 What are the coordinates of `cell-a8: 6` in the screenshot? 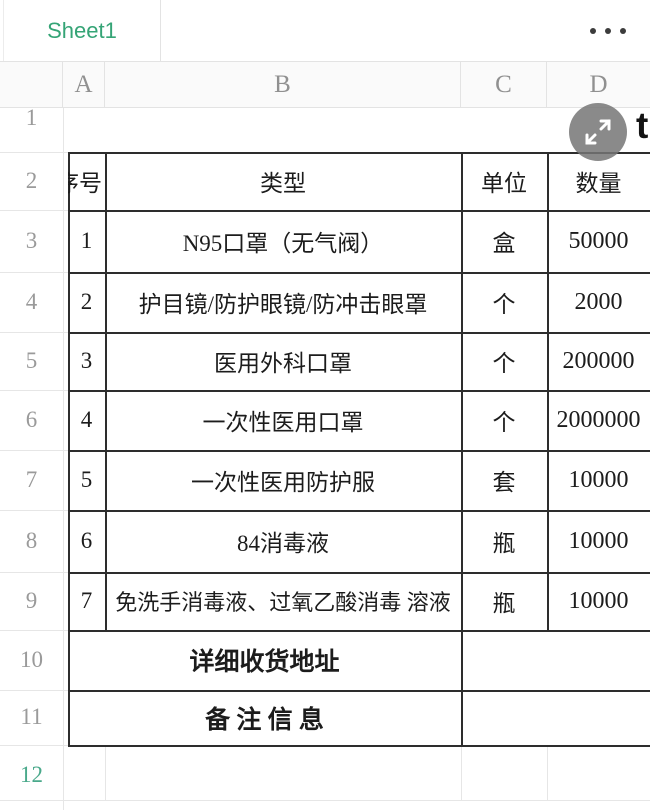 It's located at (86, 540).